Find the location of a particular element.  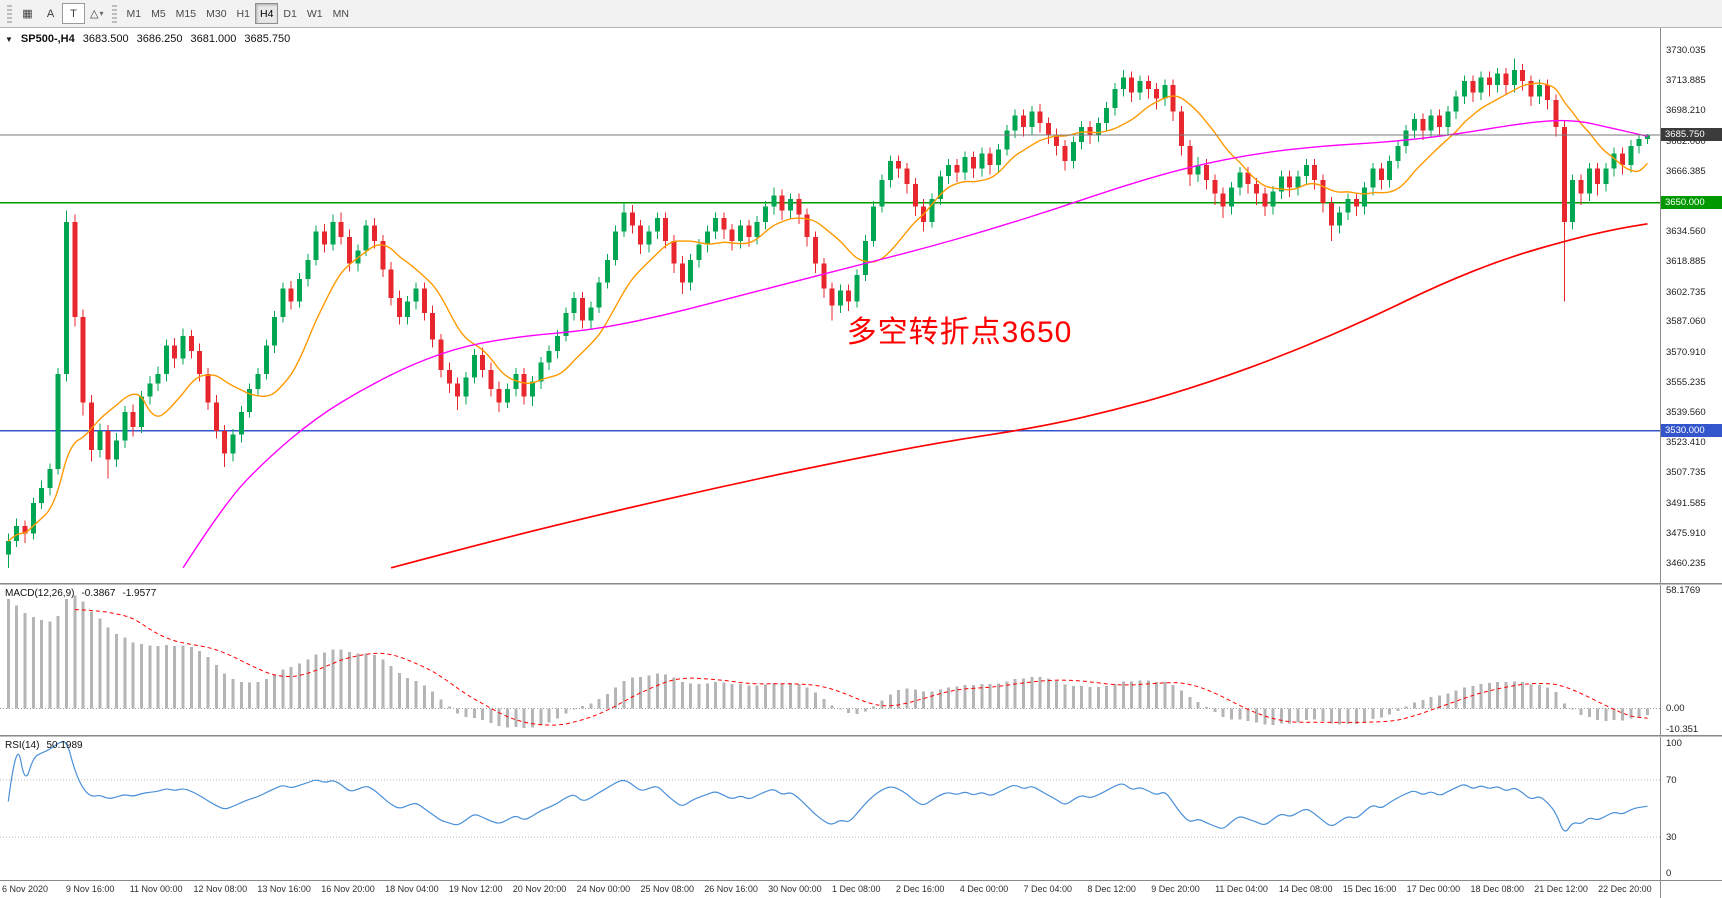

macd-axis: 58.1769 0.00 -10.351 is located at coordinates (1691, 660).